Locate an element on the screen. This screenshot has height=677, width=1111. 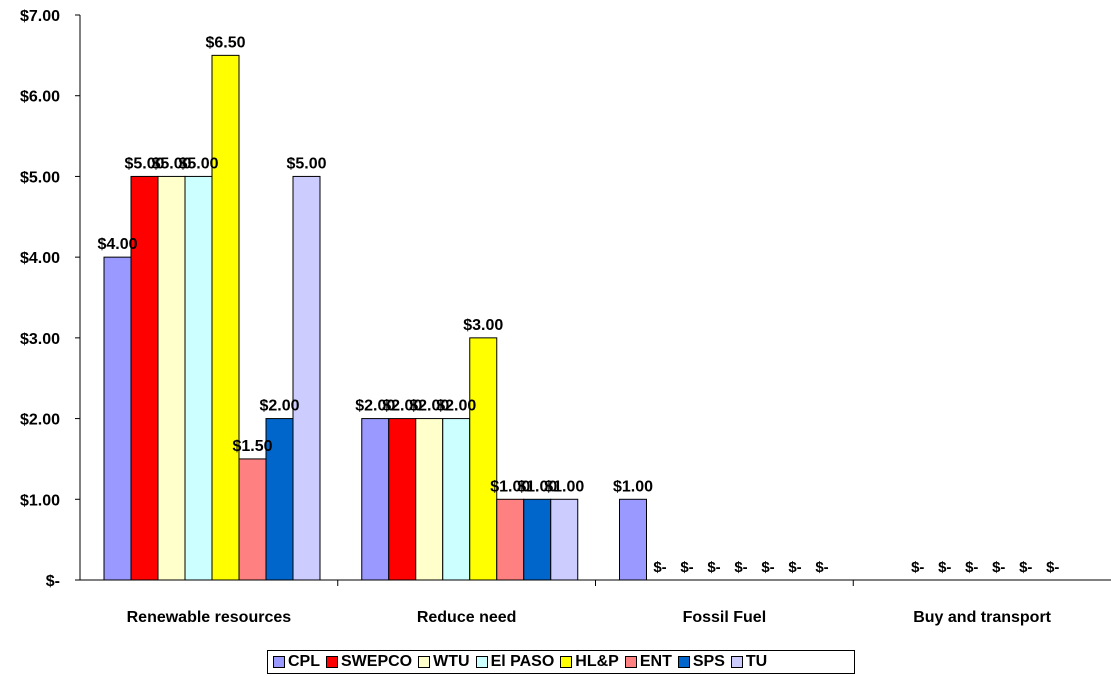
y-axis: $7.00 $6.00 $5.00 $4.00 $3.00 $2.00 $1.00 $- is located at coordinates (50, 299).